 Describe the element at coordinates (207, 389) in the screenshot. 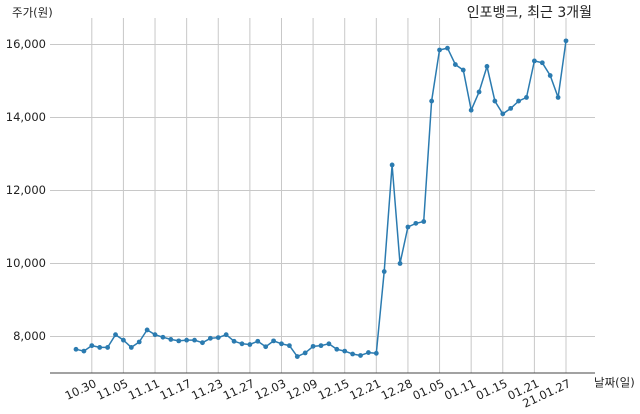

I see `x-tick-label: 11.23` at that location.